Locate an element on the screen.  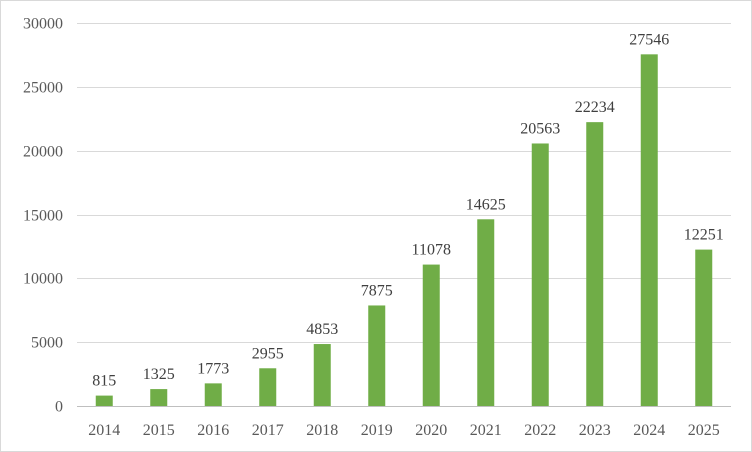
data-label: 14625 is located at coordinates (486, 204).